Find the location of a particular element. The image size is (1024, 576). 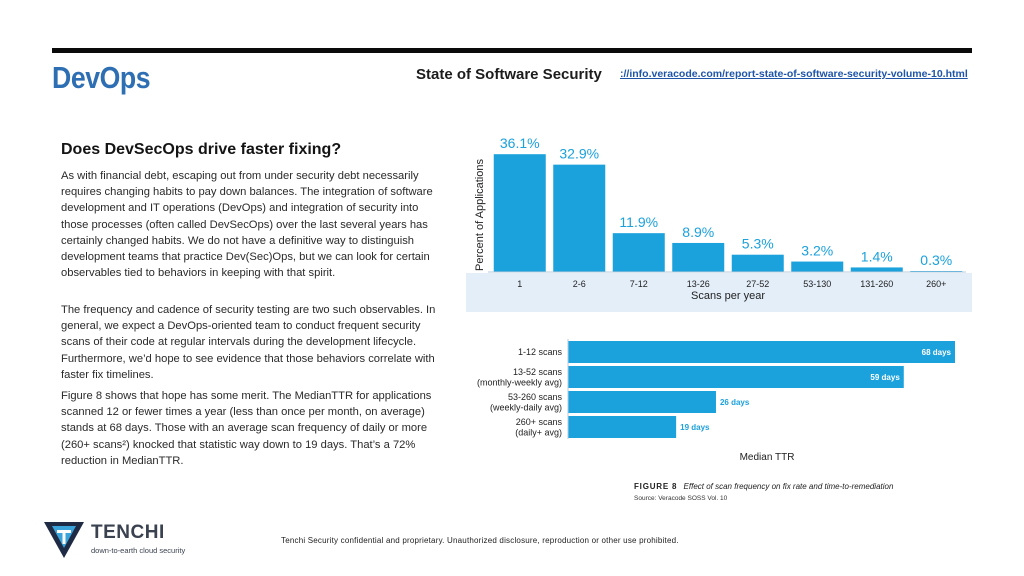

bar-value-label: 11.9% is located at coordinates (638, 222).